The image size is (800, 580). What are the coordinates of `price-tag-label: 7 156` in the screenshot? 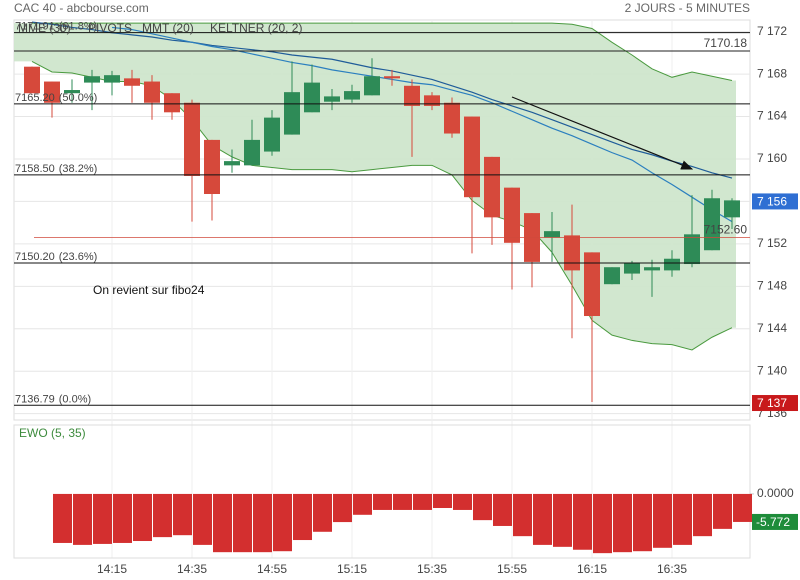 It's located at (772, 202).